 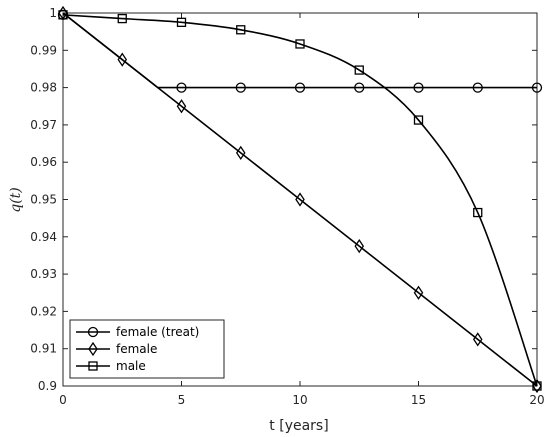 I want to click on x-tick-label: 5, so click(x=182, y=400).